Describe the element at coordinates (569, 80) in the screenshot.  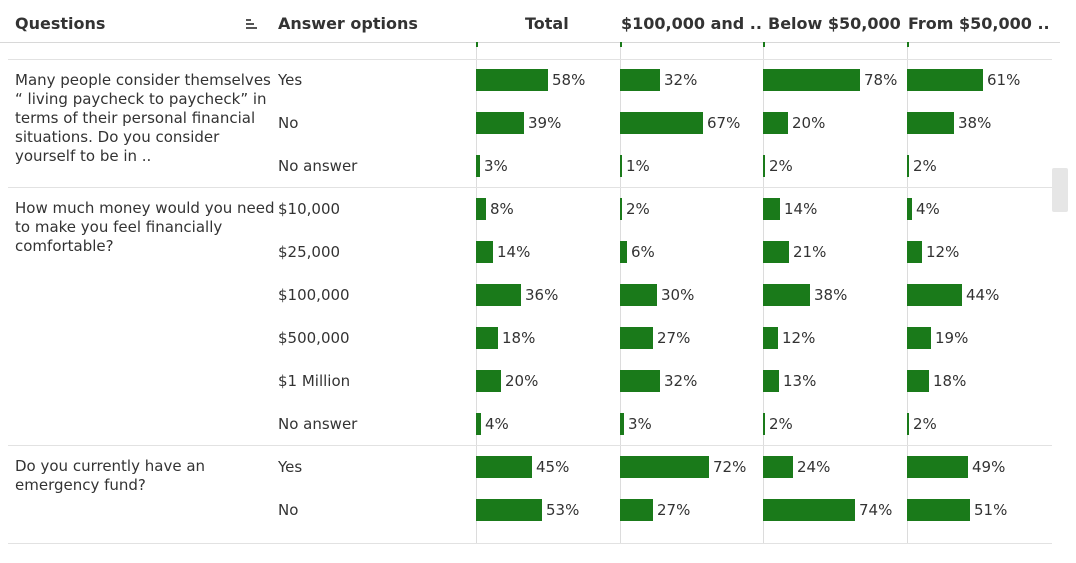
I see `percentage-label: 58%` at that location.